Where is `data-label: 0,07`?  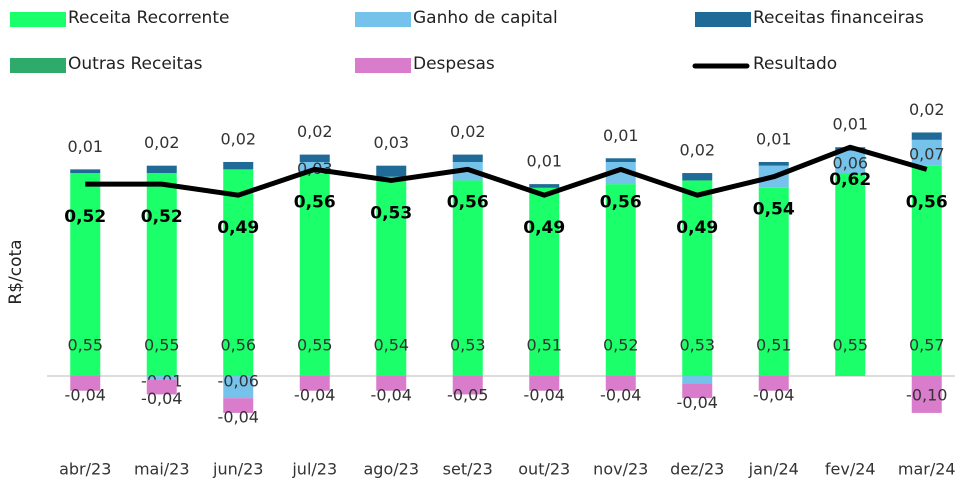 data-label: 0,07 is located at coordinates (927, 153).